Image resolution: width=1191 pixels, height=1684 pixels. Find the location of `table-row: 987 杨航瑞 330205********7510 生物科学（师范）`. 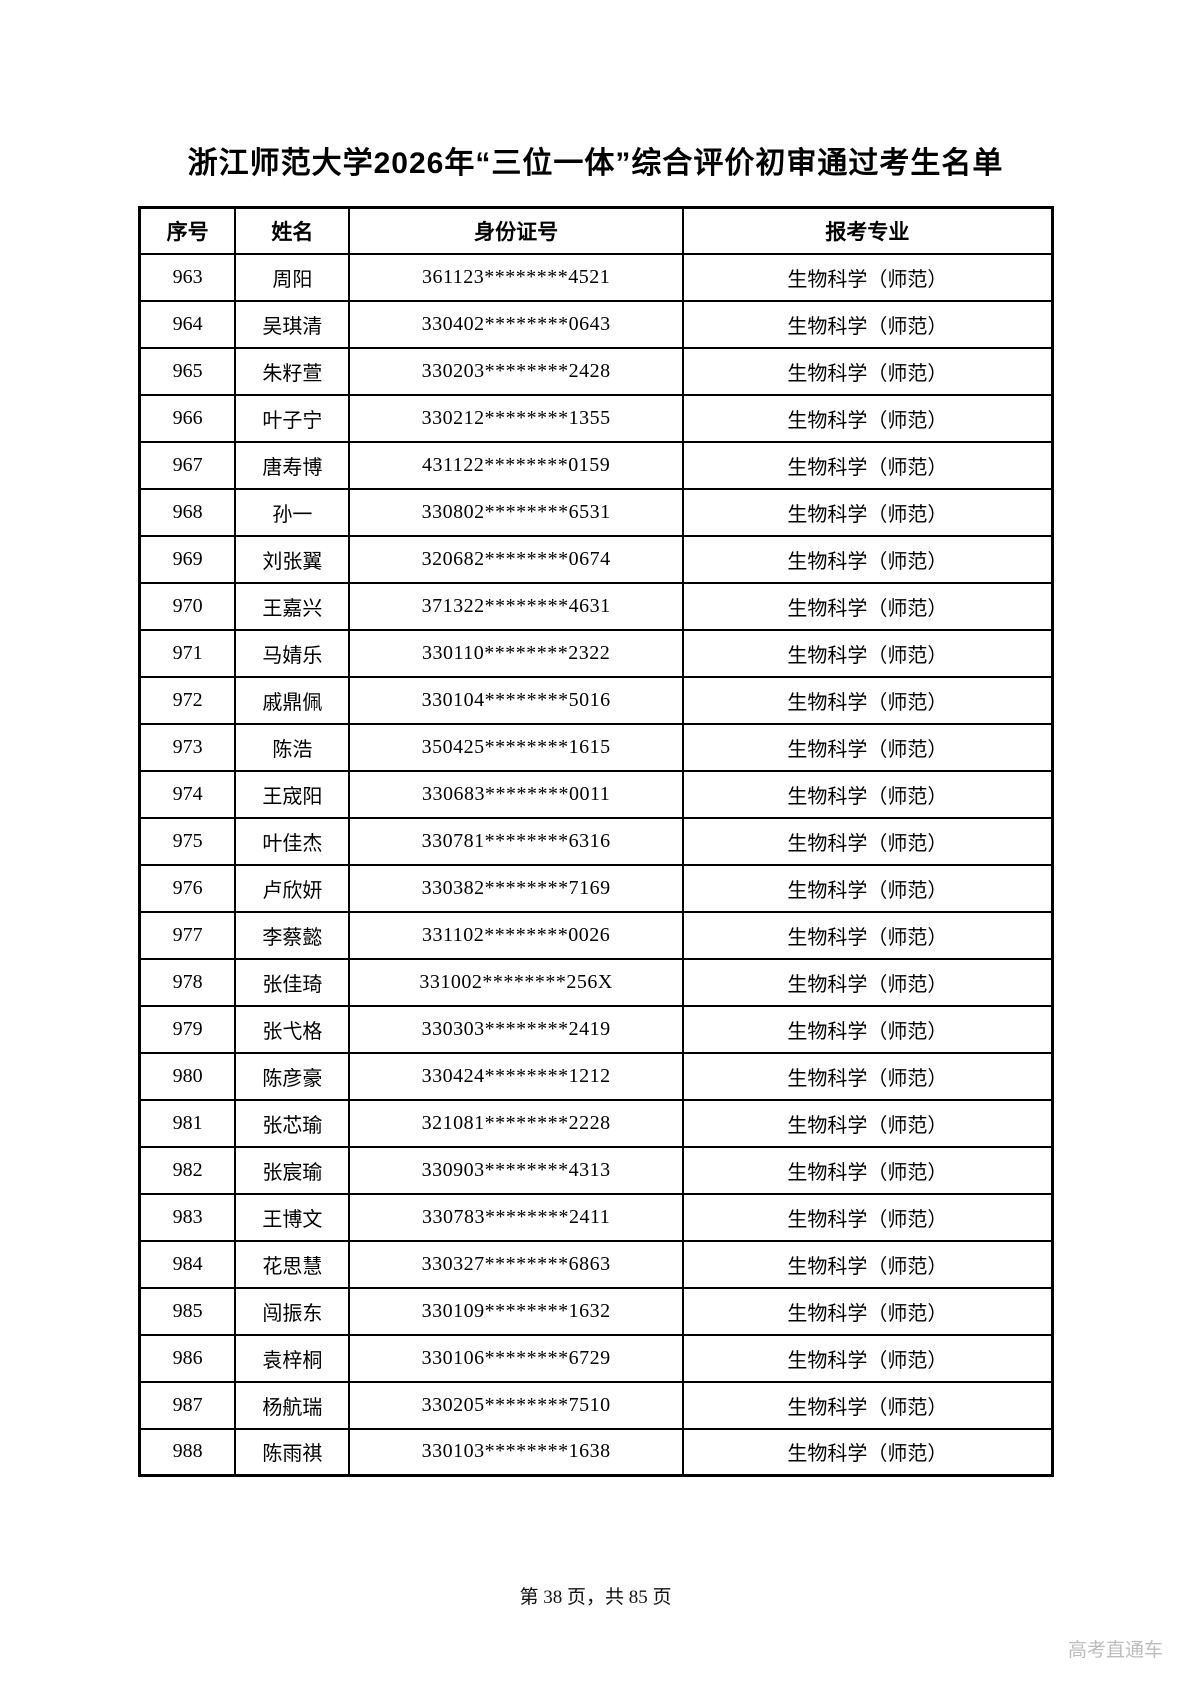

table-row: 987 杨航瑞 330205********7510 生物科学（师范） is located at coordinates (596, 1405).